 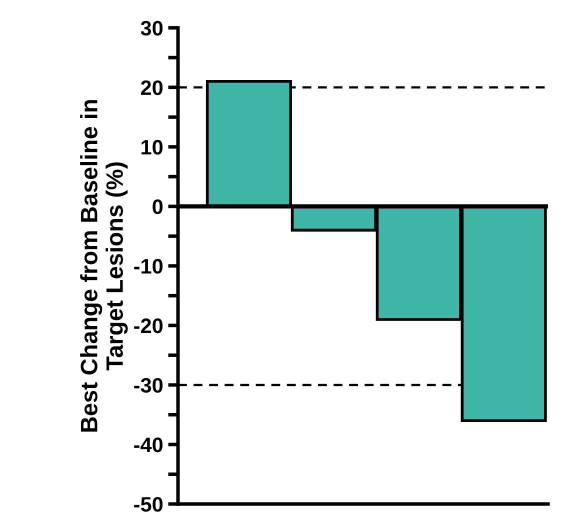 I want to click on y-tick-label: -20, so click(x=148, y=326).